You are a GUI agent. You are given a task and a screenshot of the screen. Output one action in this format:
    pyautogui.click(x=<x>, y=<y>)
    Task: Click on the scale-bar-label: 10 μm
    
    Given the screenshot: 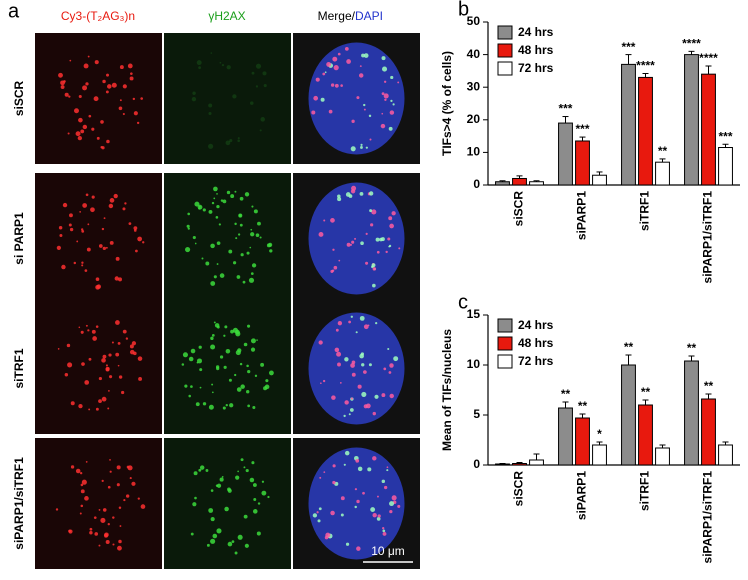 What is the action you would take?
    pyautogui.click(x=388, y=551)
    